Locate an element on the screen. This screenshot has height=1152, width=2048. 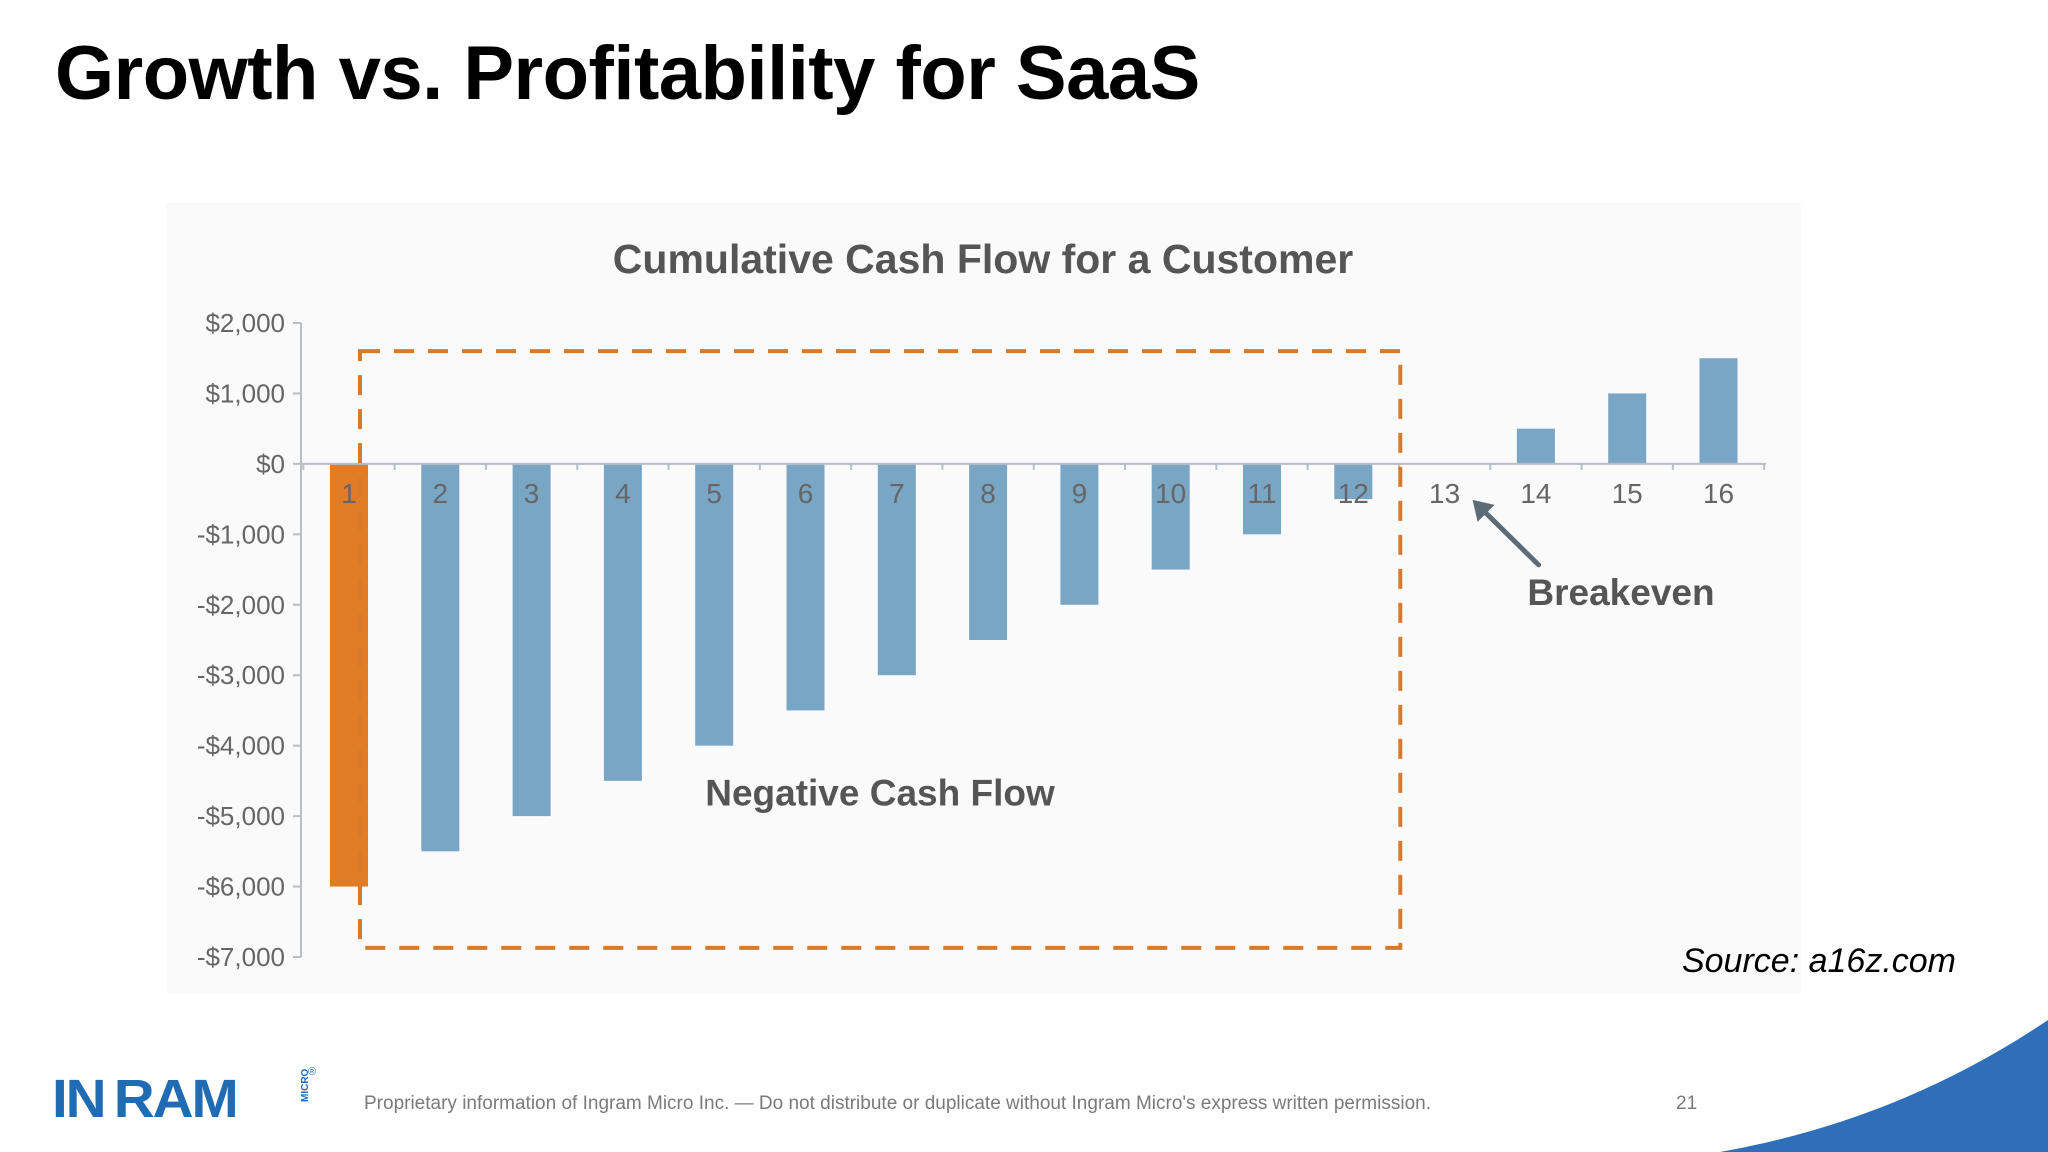
page-number: 21 is located at coordinates (1687, 1103).